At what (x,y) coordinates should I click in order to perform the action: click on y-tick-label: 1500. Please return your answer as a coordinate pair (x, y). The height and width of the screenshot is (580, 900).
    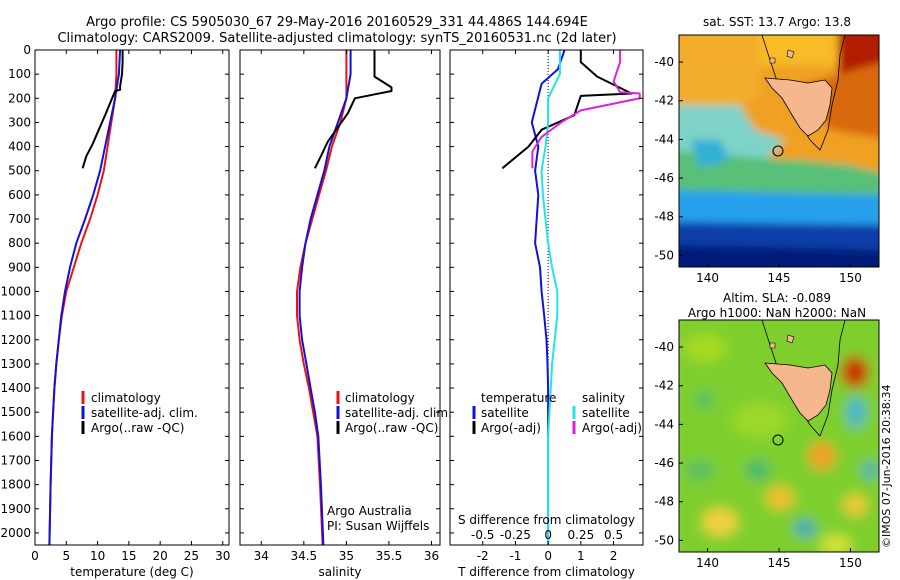
    Looking at the image, I should click on (15, 412).